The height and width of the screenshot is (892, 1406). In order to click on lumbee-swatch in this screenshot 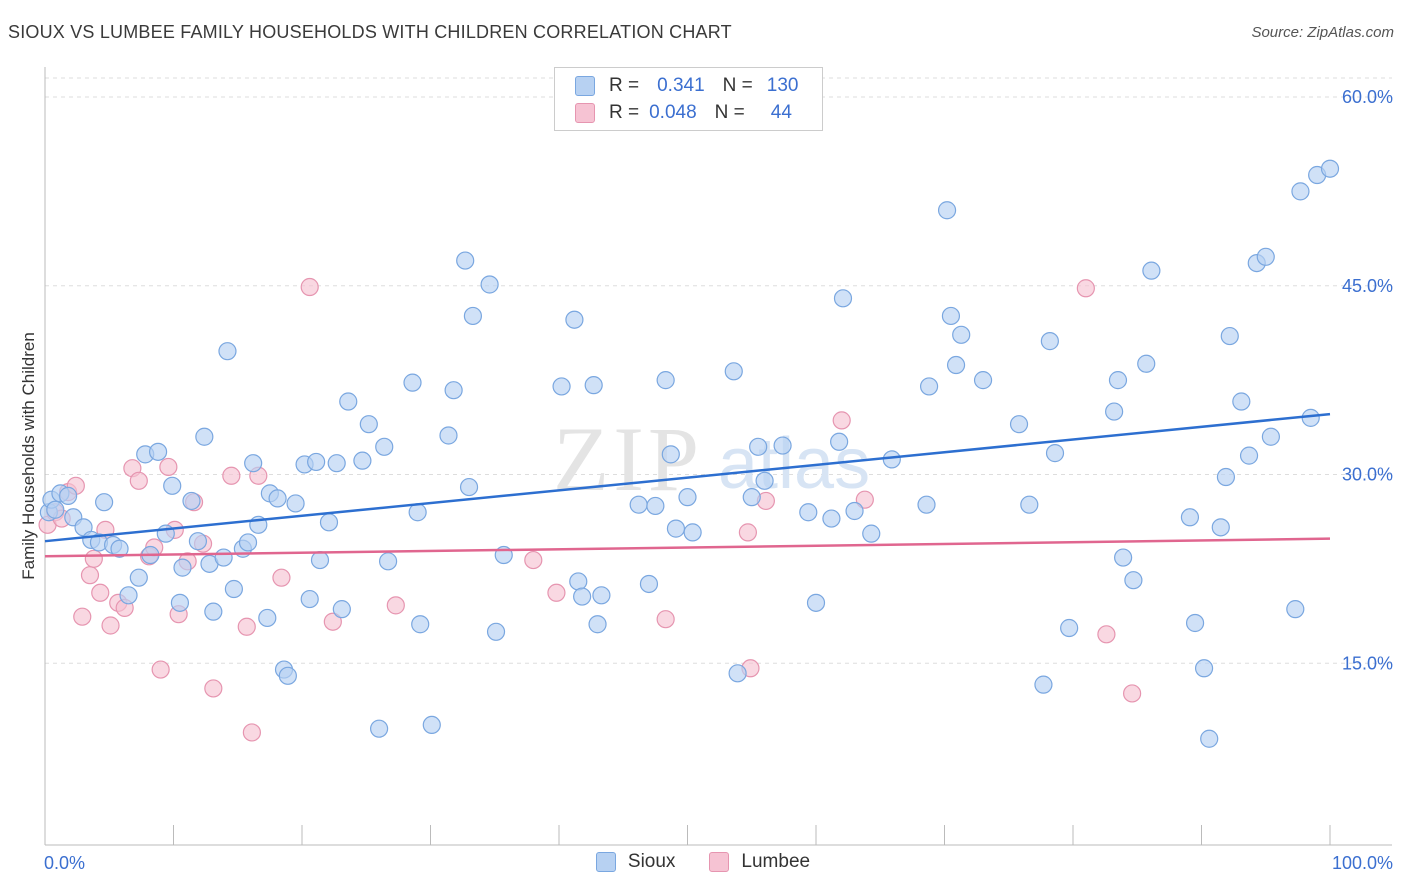, I will do `click(585, 113)`.